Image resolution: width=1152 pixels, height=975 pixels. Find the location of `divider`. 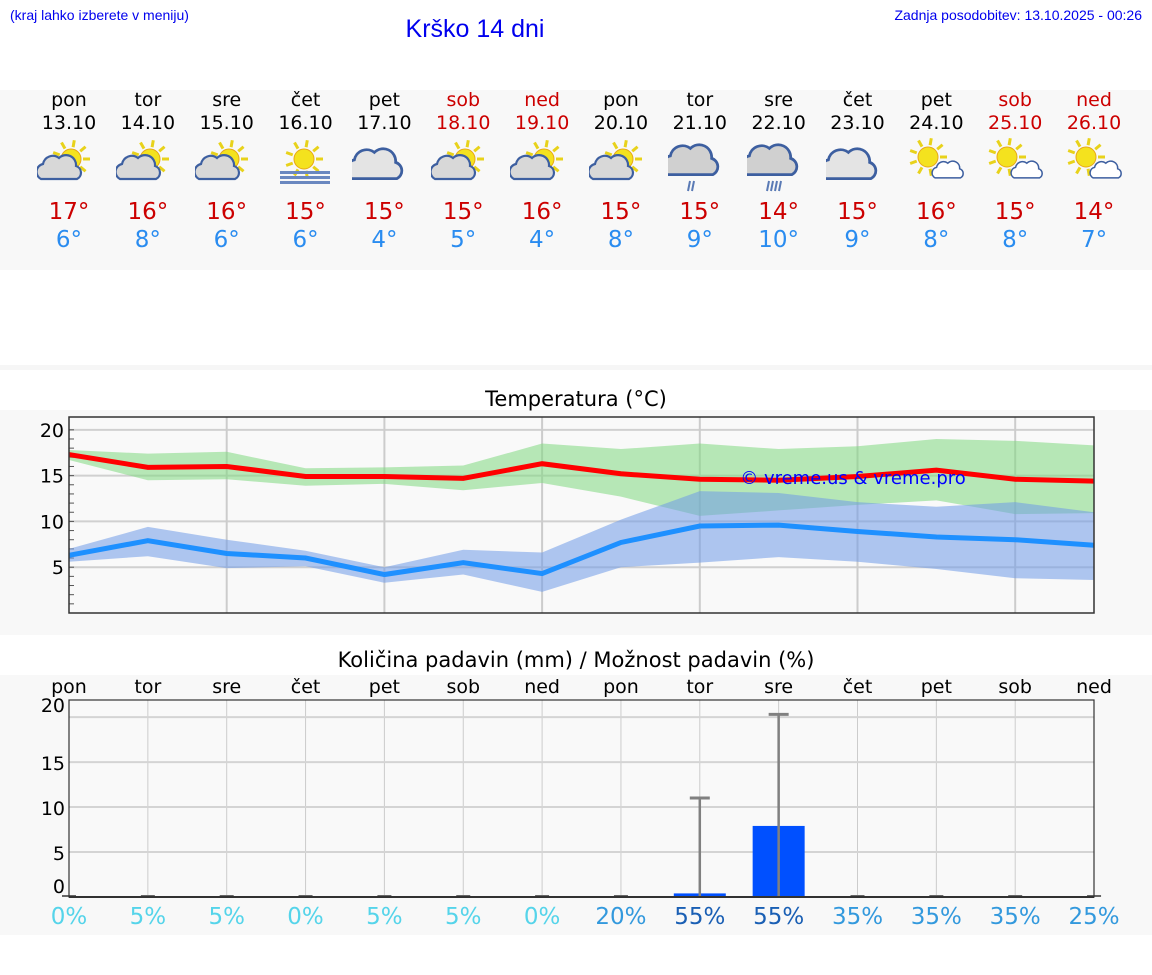

divider is located at coordinates (576, 367).